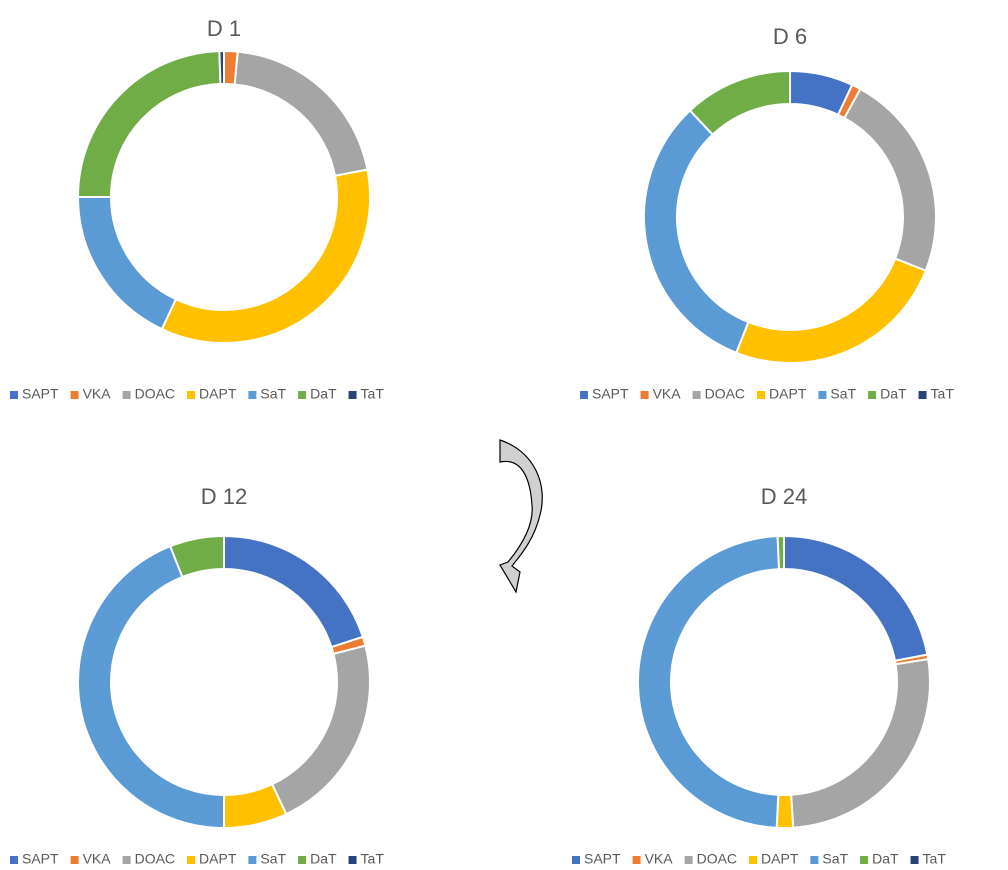 The height and width of the screenshot is (870, 1008). Describe the element at coordinates (521, 516) in the screenshot. I see `curved-arrow` at that location.